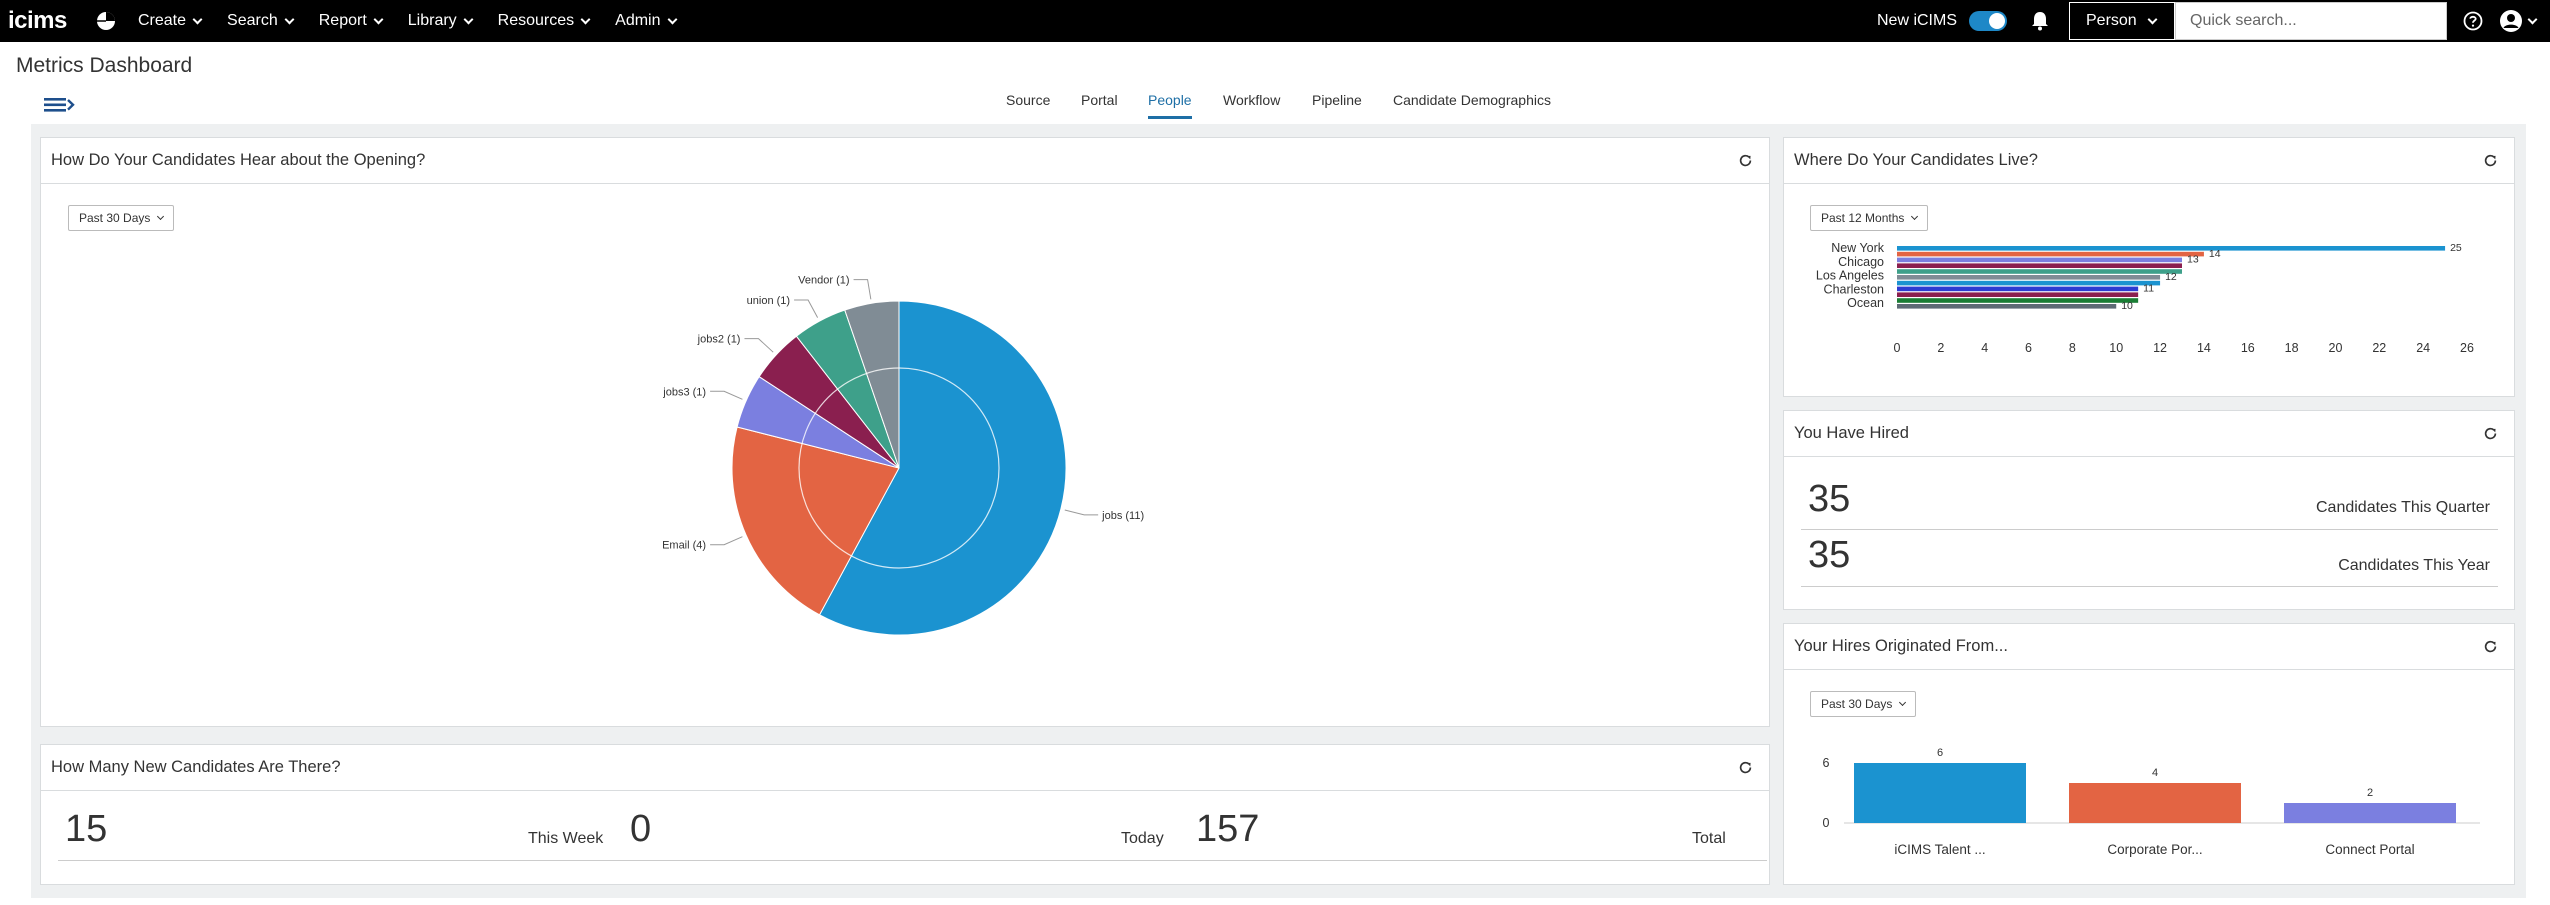 The image size is (2550, 905). Describe the element at coordinates (1940, 348) in the screenshot. I see `x-tick-label: 2` at that location.